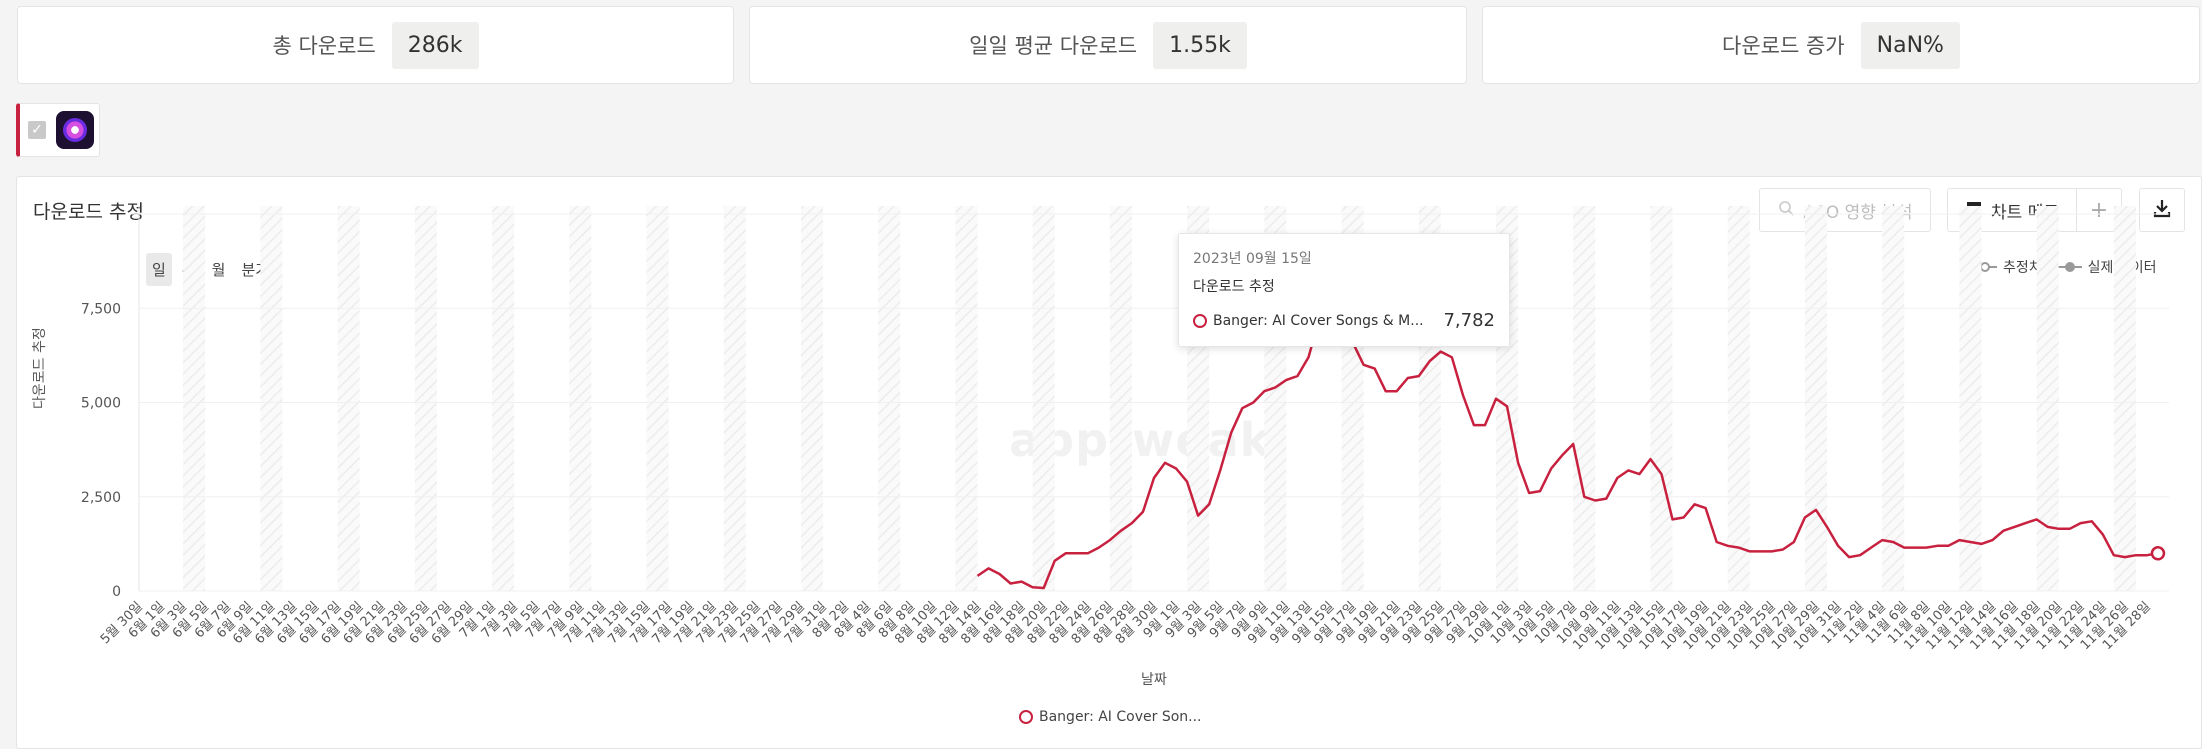 This screenshot has height=749, width=2202. Describe the element at coordinates (101, 309) in the screenshot. I see `y-tick-label: 7,500` at that location.